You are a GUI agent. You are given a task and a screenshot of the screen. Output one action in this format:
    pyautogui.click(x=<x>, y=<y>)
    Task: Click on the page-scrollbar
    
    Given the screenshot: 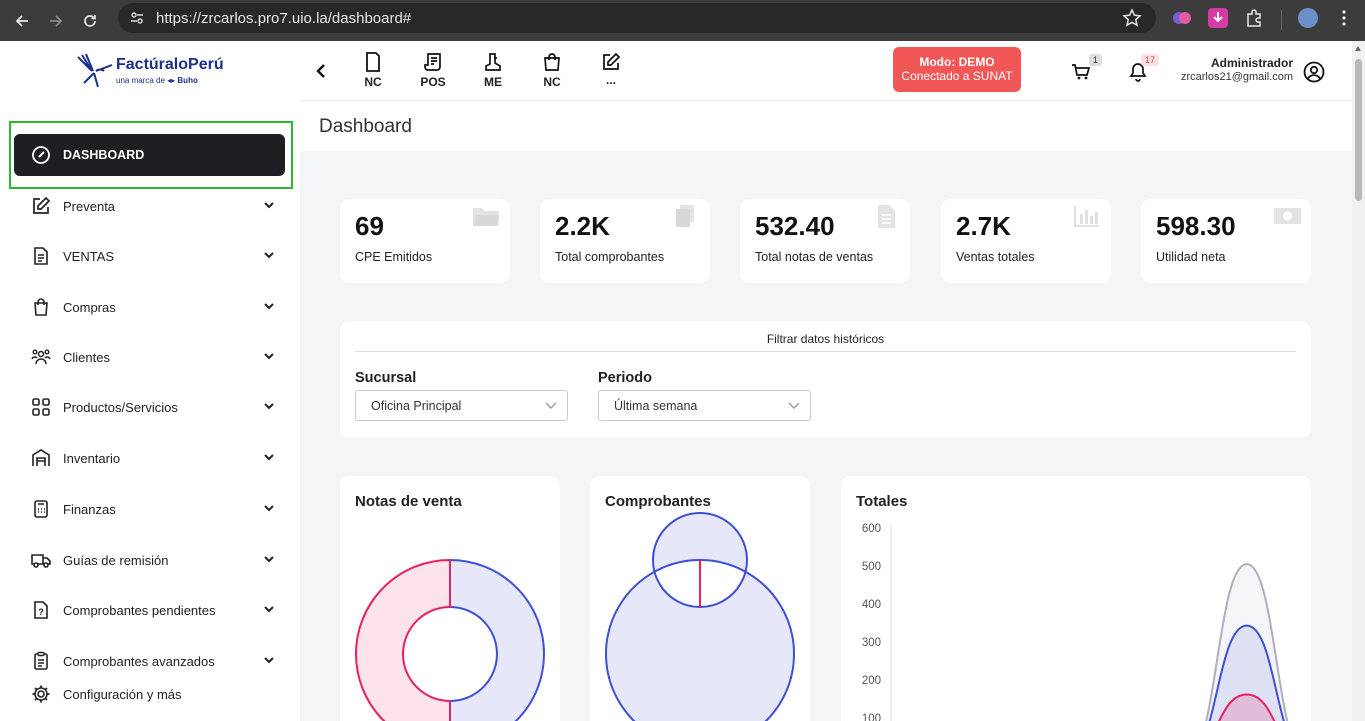 What is the action you would take?
    pyautogui.click(x=1358, y=381)
    